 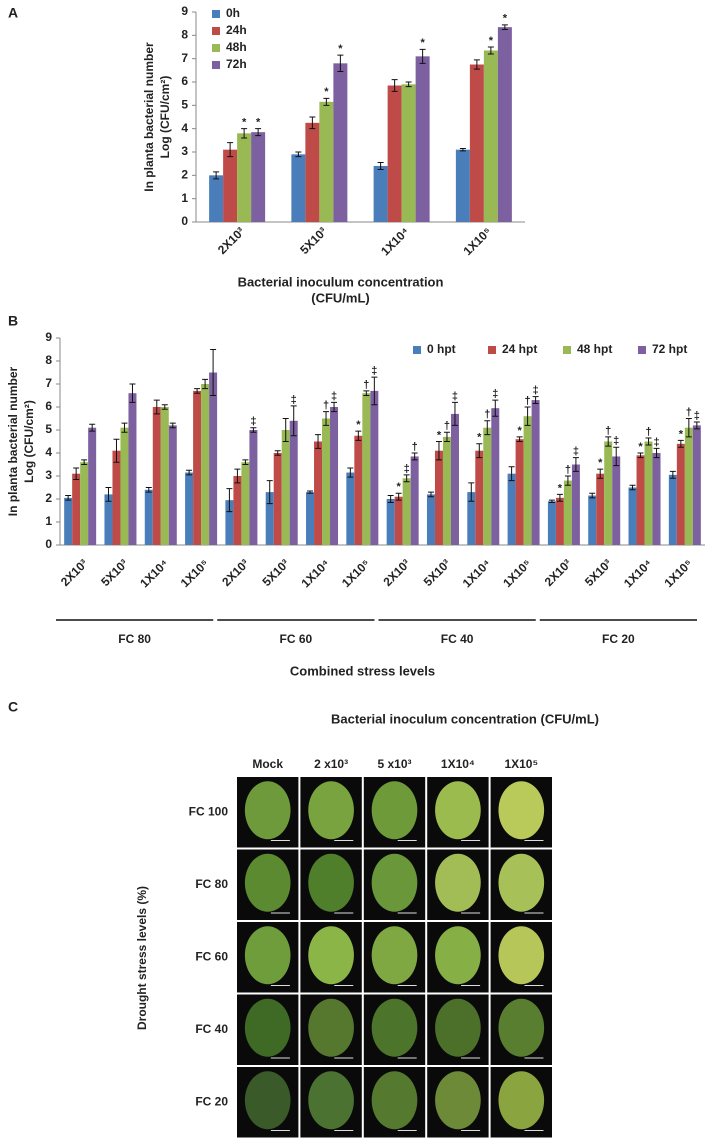 I want to click on y-axis-label: In planta bacterial number Log (CFU/cm²), so click(x=157, y=117).